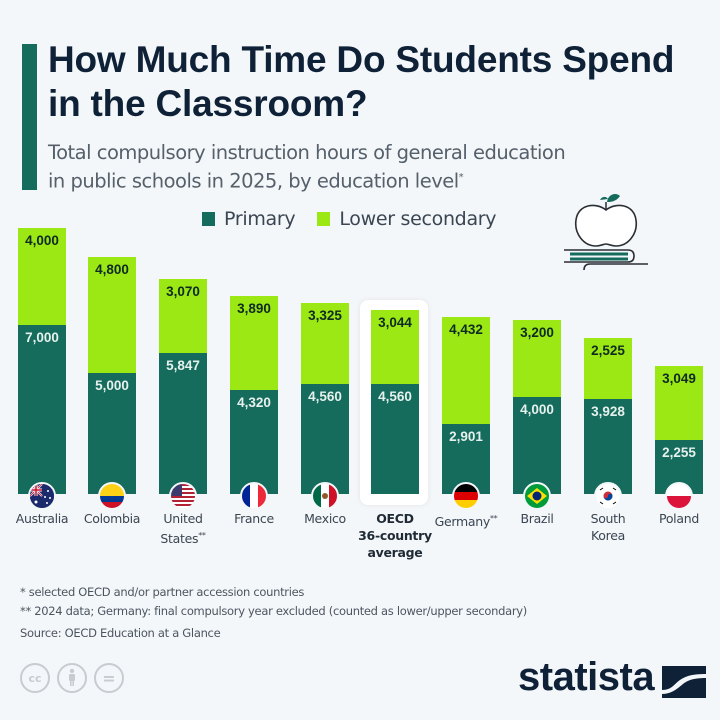 The image size is (720, 720). I want to click on legend-item-primary: Primary, so click(249, 219).